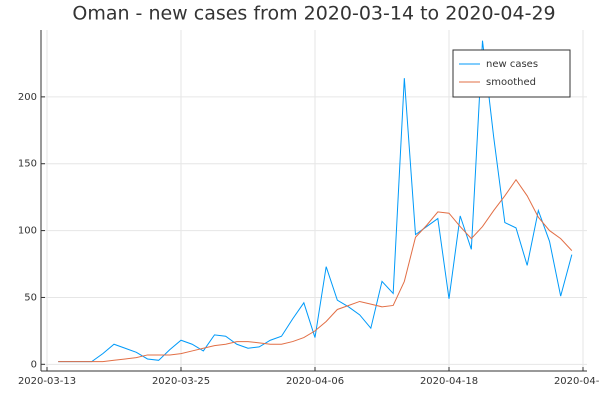 Image resolution: width=600 pixels, height=400 pixels. Describe the element at coordinates (315, 381) in the screenshot. I see `x-tick-label: 2020-04-06` at that location.